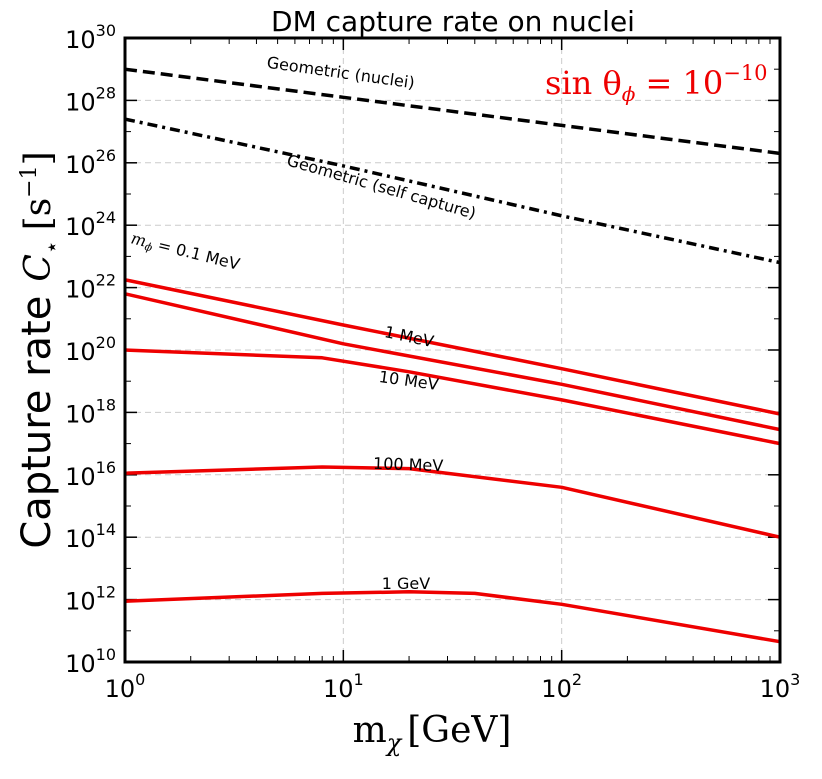 This screenshot has height=779, width=822. I want to click on x-tick-label: 10², so click(561, 686).